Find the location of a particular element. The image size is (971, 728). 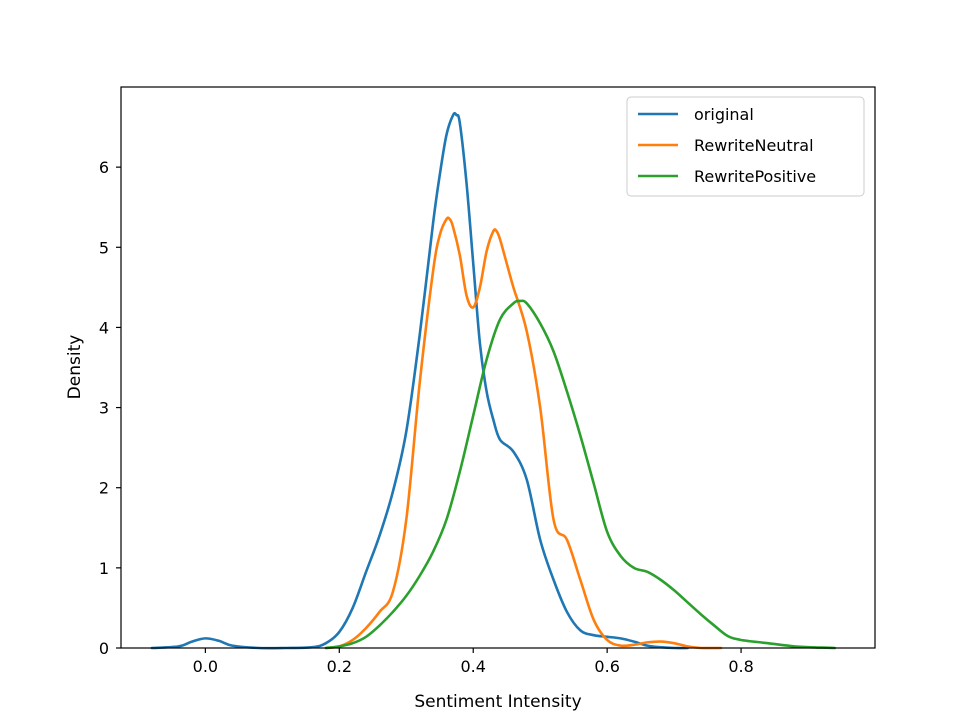

x-tick-label: 0.4 is located at coordinates (472, 666).